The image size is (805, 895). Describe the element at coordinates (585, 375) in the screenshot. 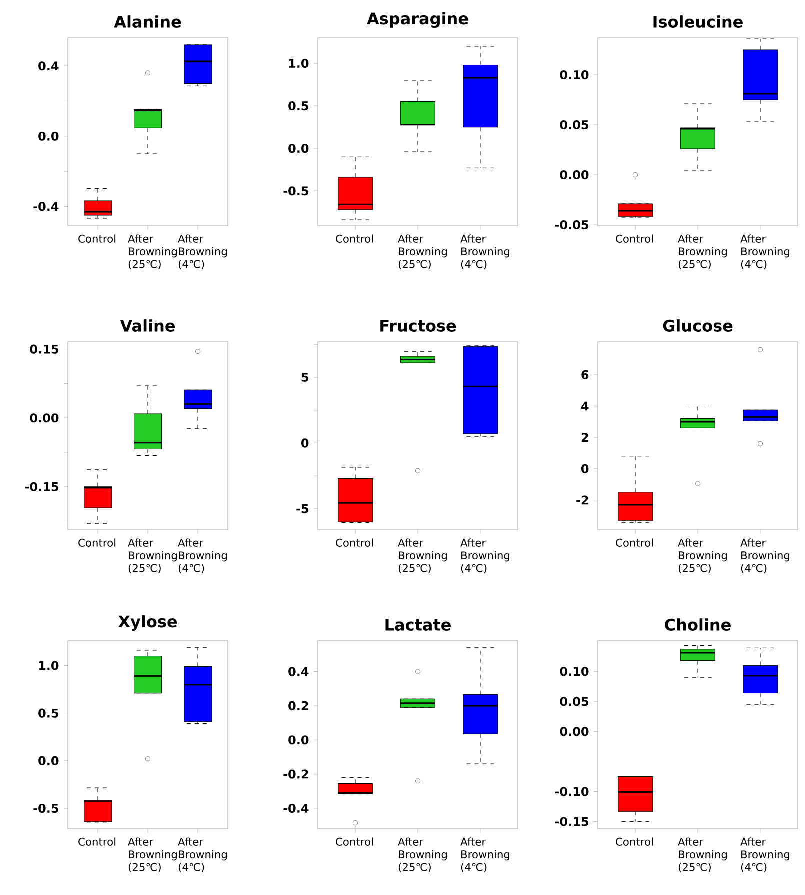

I see `y-tick-label: 6` at that location.